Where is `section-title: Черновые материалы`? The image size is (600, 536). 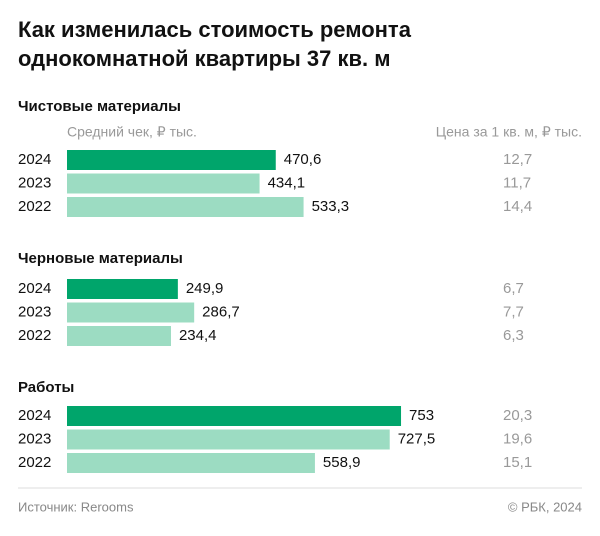
section-title: Черновые материалы is located at coordinates (100, 258).